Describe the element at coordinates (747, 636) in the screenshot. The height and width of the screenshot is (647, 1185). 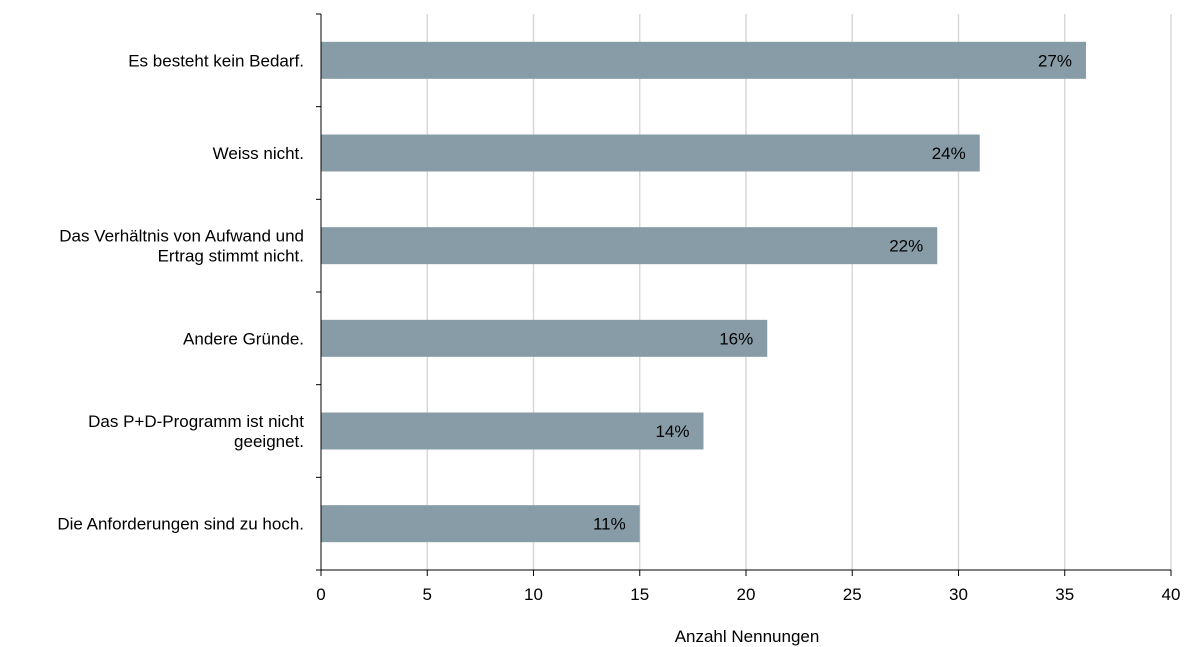
I see `x-axis-title: Anzahl Nennungen` at that location.